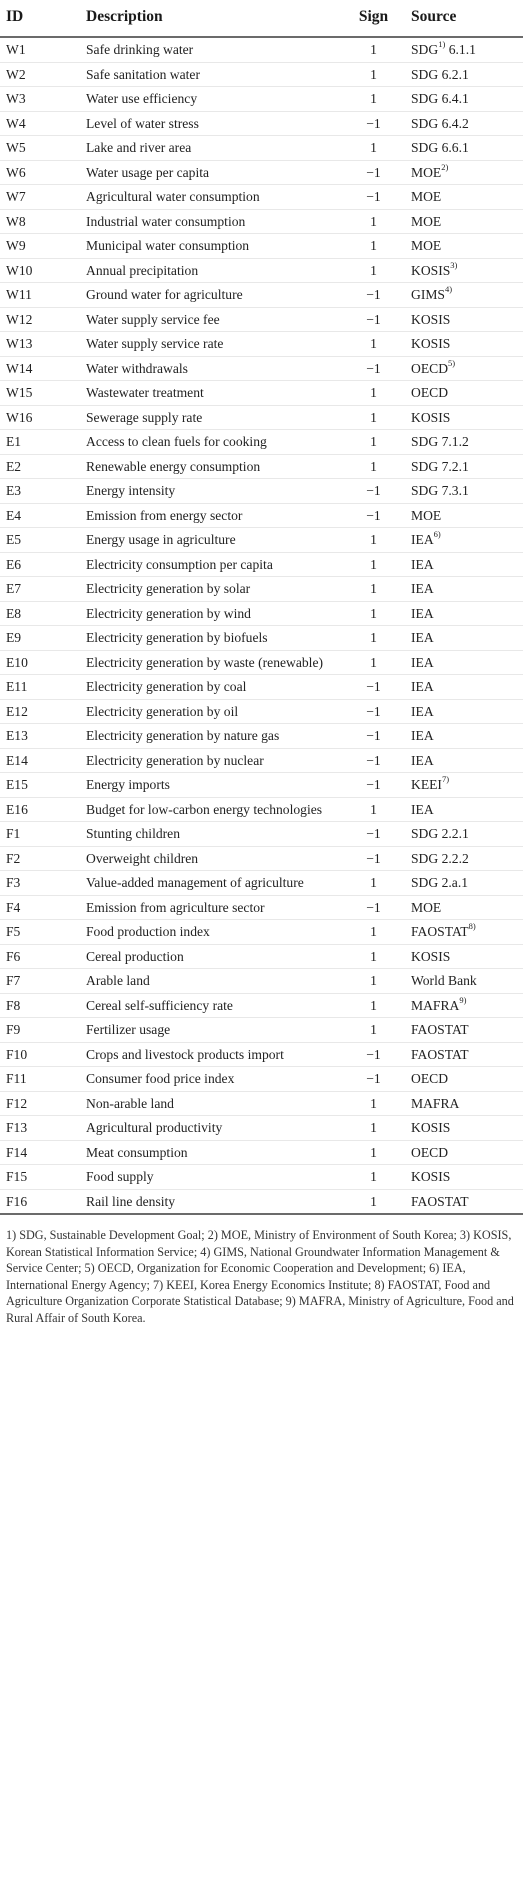  Describe the element at coordinates (43, 417) in the screenshot. I see `row-id: W16` at that location.